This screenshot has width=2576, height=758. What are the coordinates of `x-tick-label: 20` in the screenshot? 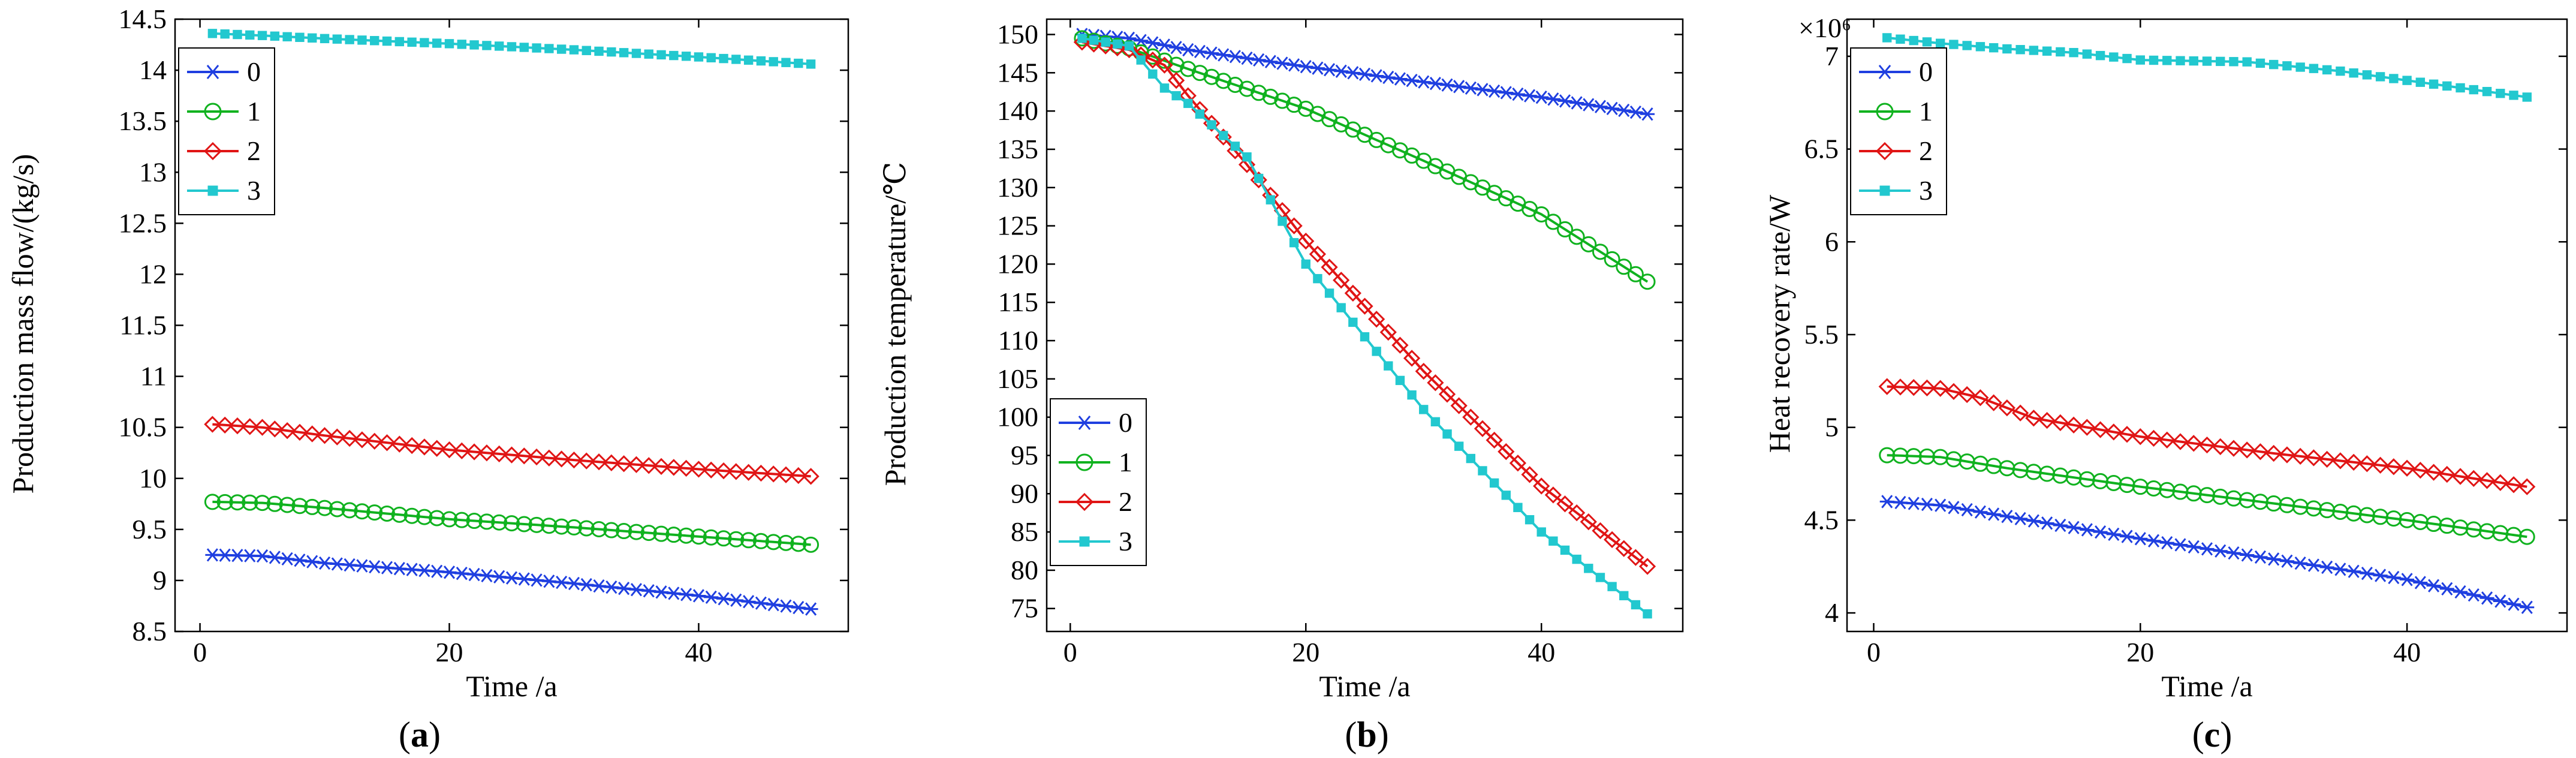 It's located at (1305, 652).